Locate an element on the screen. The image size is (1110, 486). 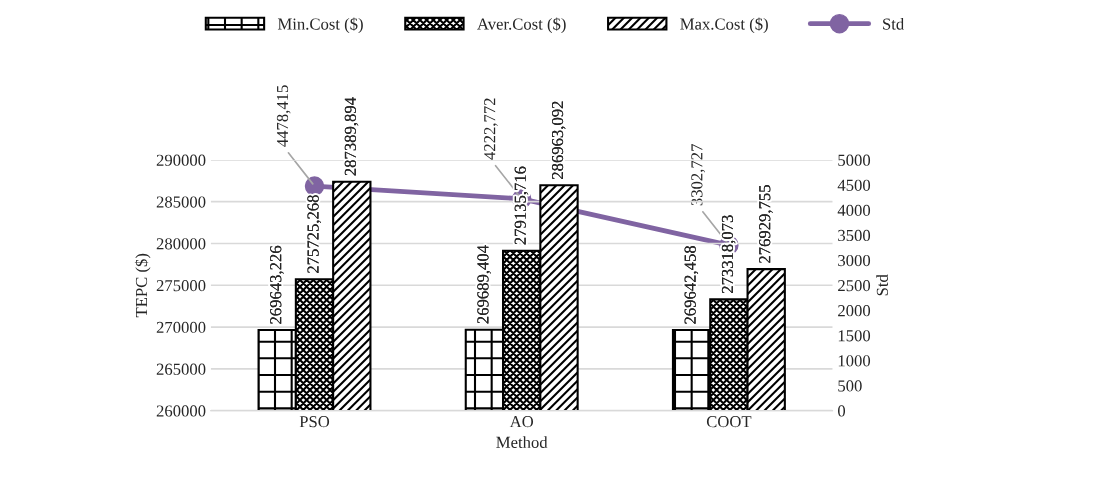
data-label: 4222,772 is located at coordinates (491, 129).